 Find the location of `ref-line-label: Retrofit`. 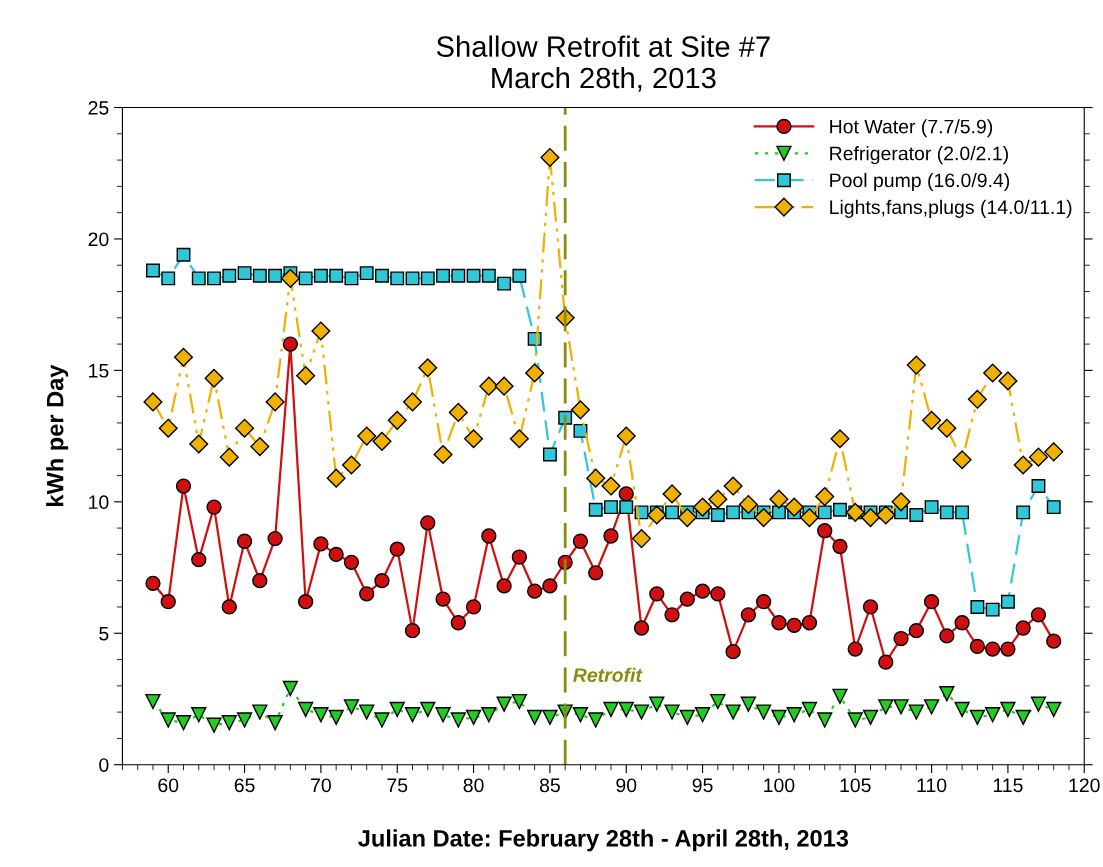

ref-line-label: Retrofit is located at coordinates (608, 674).